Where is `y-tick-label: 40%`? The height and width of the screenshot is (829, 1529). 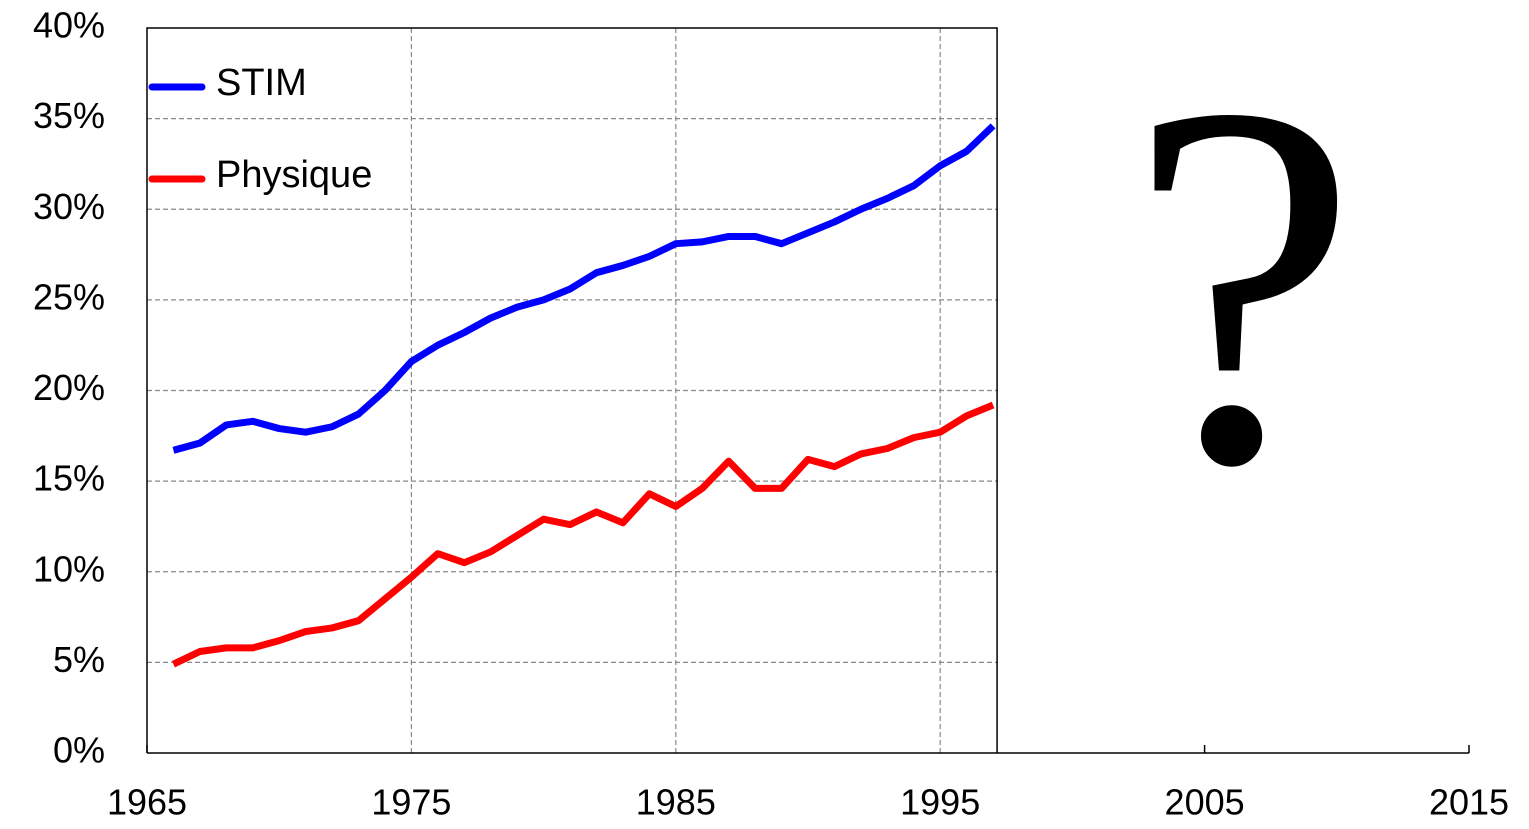
y-tick-label: 40% is located at coordinates (69, 25).